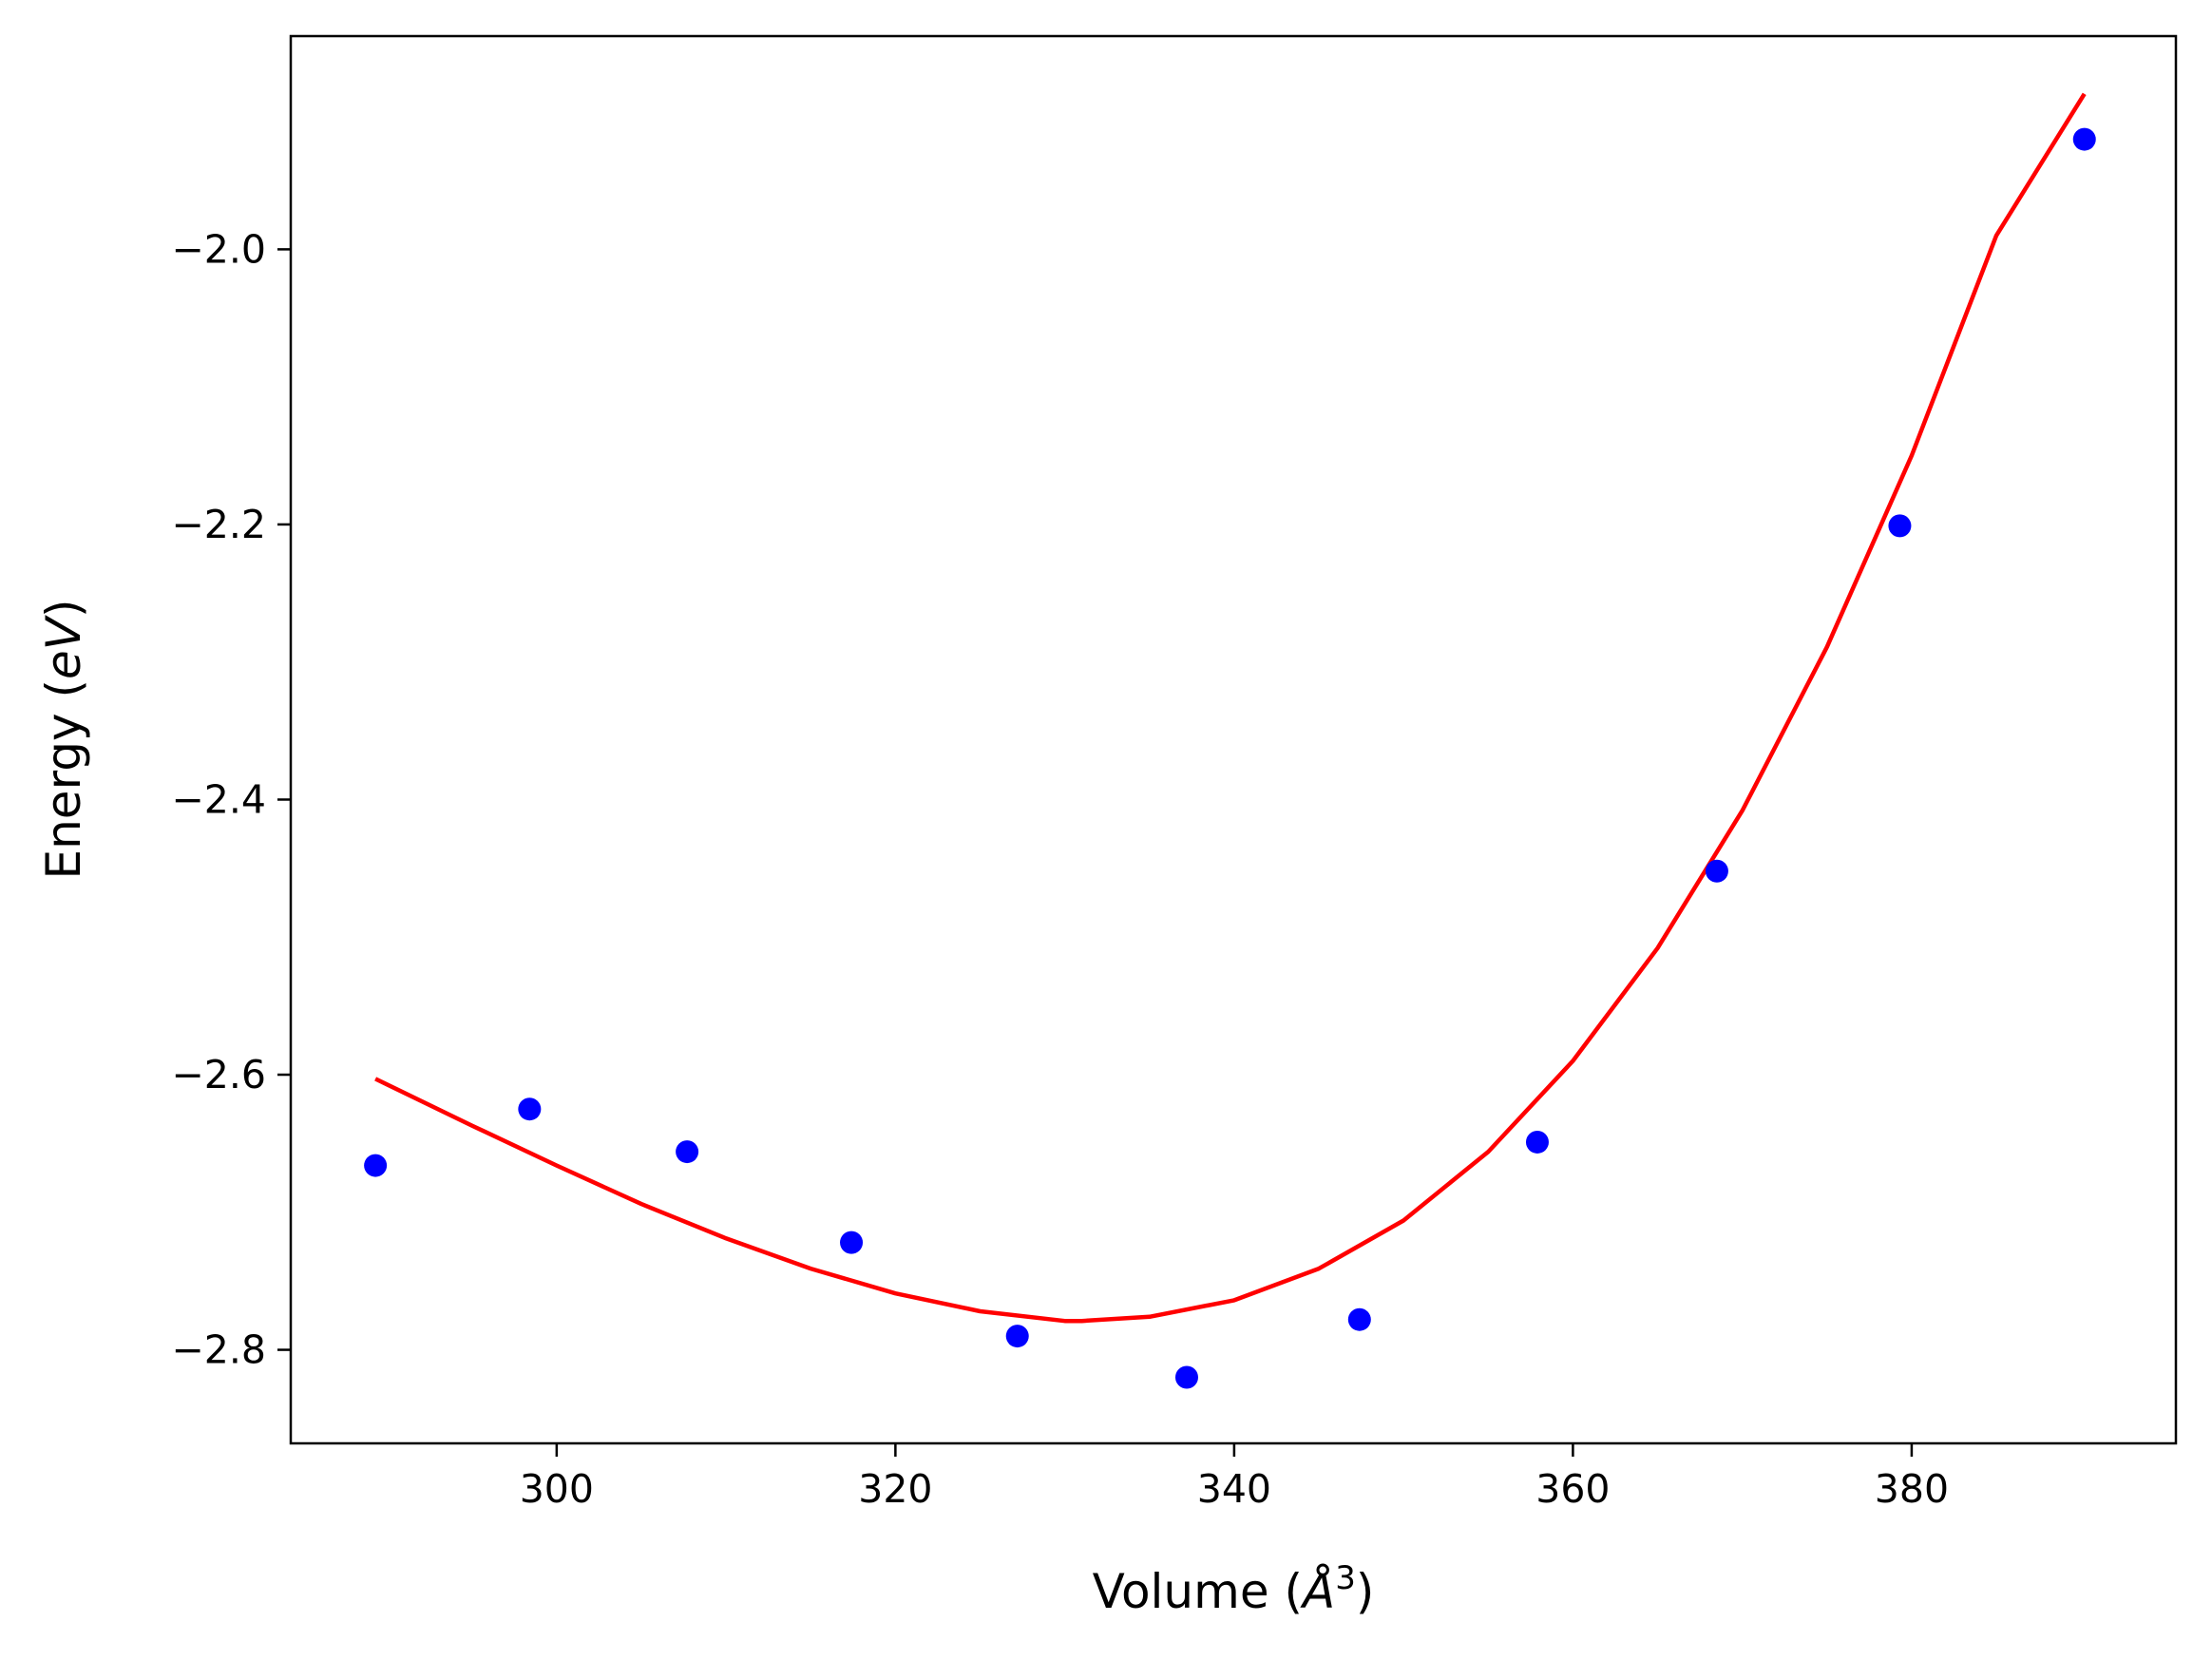 This screenshot has width=2212, height=1660. I want to click on x-axis-label-close: ), so click(1365, 1591).